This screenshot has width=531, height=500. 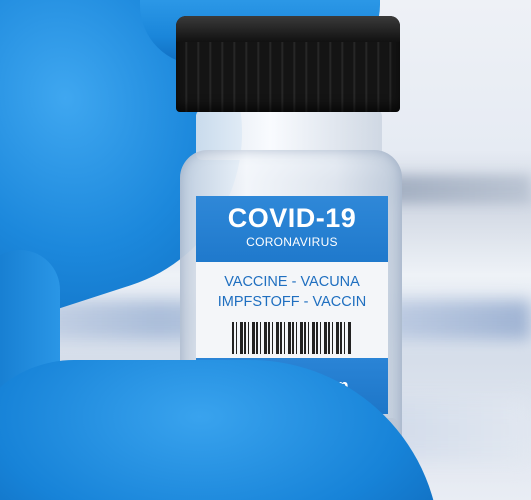 What do you see at coordinates (292, 302) in the screenshot?
I see `label-line-2: IMPFSTOFF - VACCIN` at bounding box center [292, 302].